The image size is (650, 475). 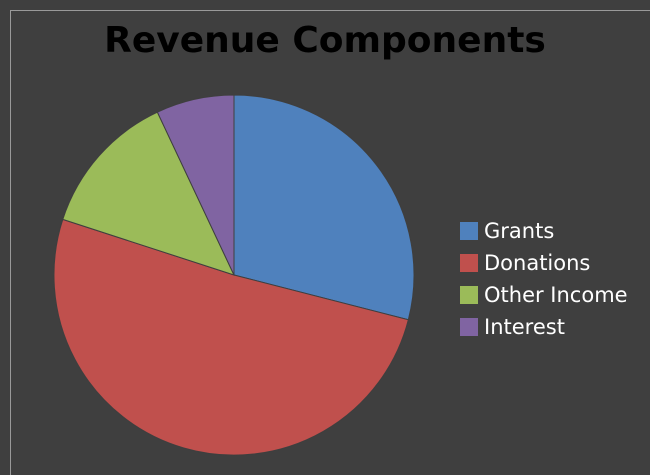 What do you see at coordinates (148, 193) in the screenshot?
I see `pie-slice-other-income` at bounding box center [148, 193].